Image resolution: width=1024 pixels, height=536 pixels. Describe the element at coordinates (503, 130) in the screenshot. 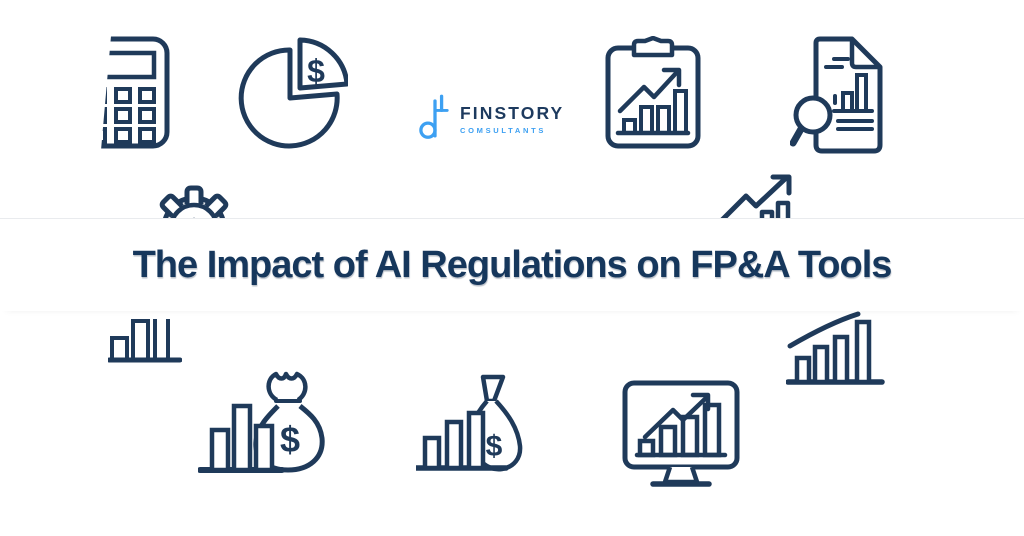

I see `brand-tagline: COMSULTANTS` at that location.